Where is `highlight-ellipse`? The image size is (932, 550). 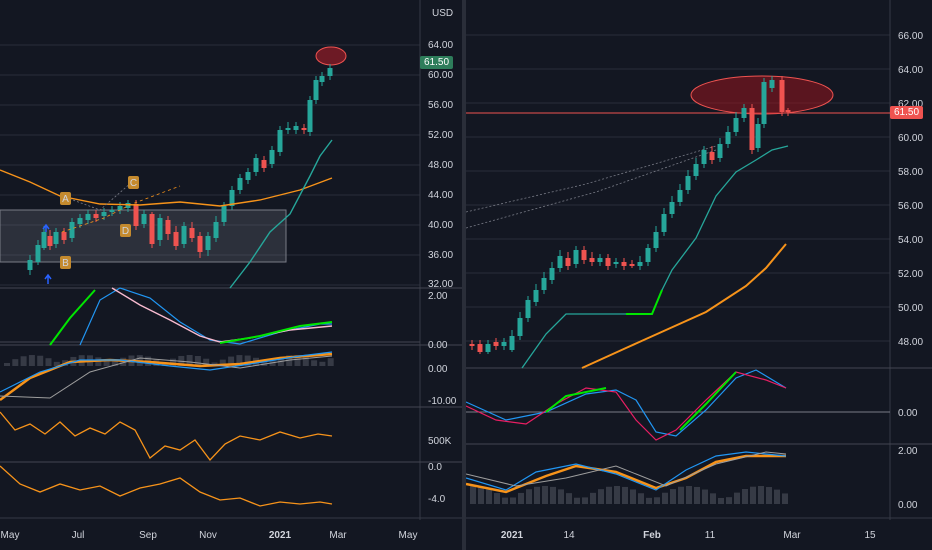
highlight-ellipse is located at coordinates (331, 56).